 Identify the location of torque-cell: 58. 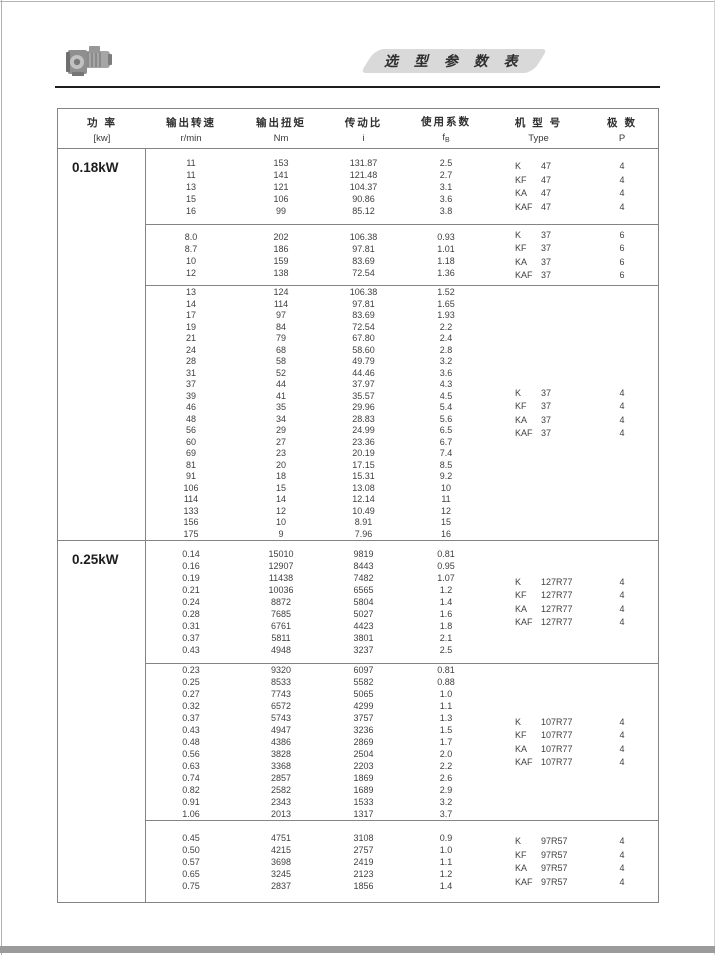
(280, 361).